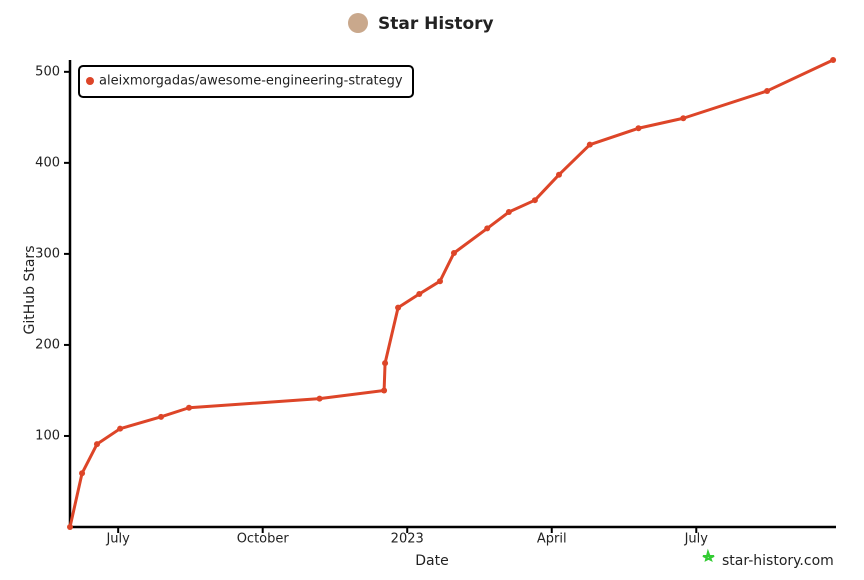  I want to click on x-tick-label: April, so click(552, 539).